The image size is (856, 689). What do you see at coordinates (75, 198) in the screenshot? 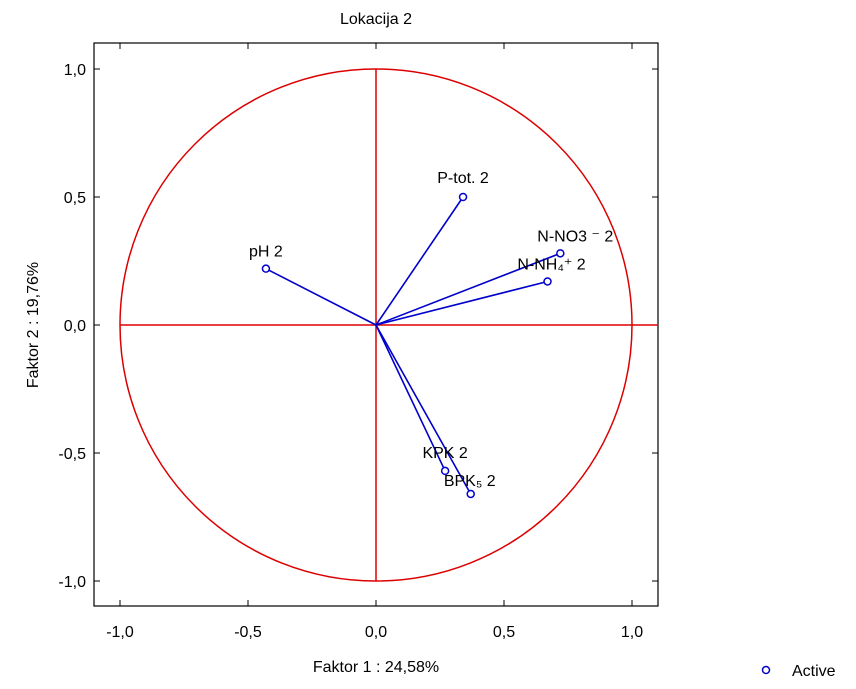
I see `y-tick-label: 0,5` at bounding box center [75, 198].